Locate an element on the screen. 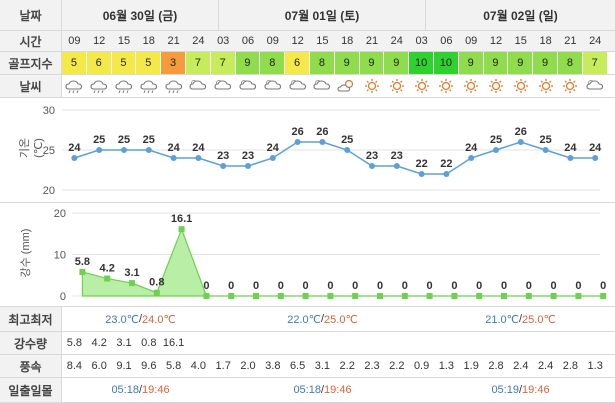 The height and width of the screenshot is (403, 615). temp-line is located at coordinates (335, 158).